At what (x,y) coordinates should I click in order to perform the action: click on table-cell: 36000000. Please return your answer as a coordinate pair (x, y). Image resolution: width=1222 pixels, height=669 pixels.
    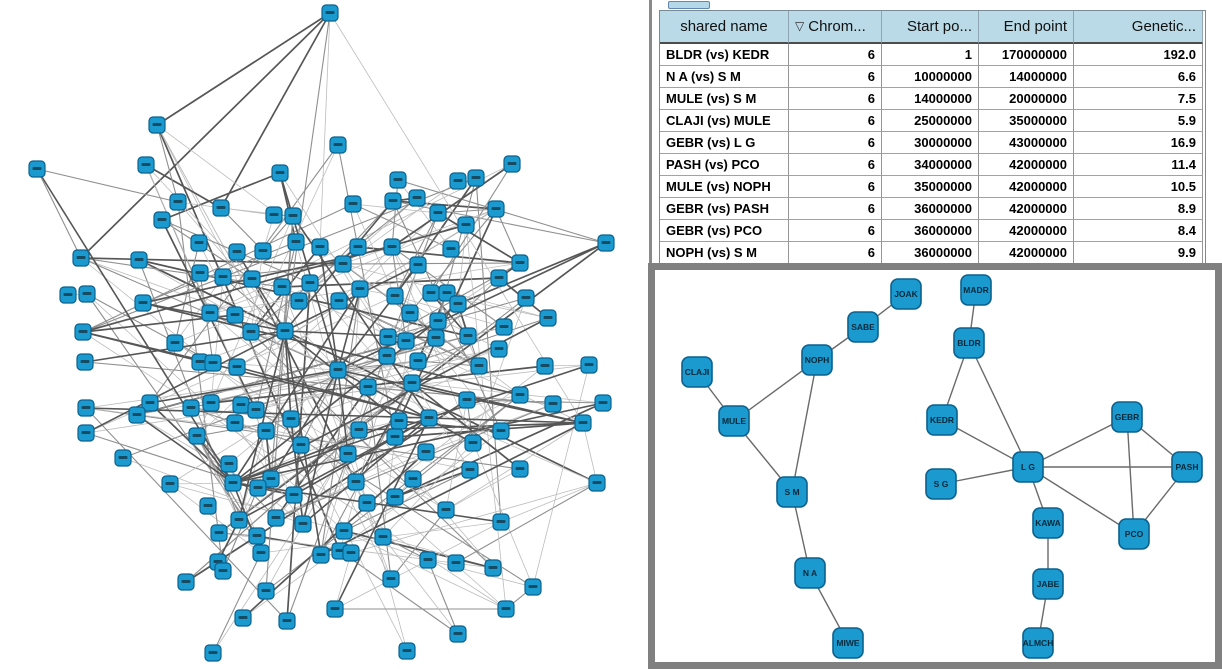
    Looking at the image, I should click on (930, 253).